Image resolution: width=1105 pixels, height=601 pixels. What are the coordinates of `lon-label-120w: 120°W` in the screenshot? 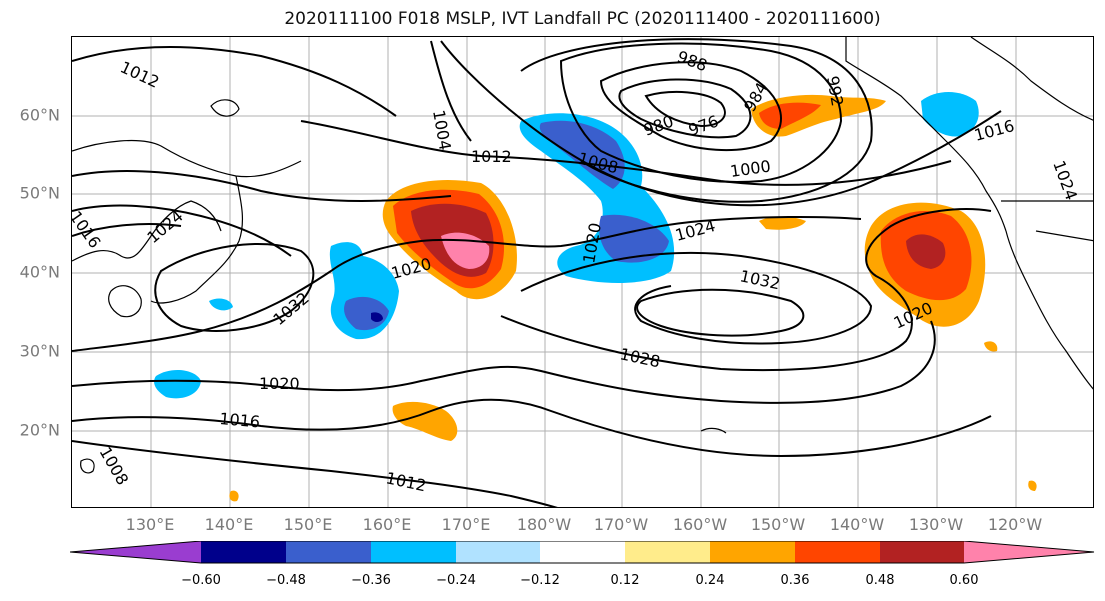 It's located at (1015, 524).